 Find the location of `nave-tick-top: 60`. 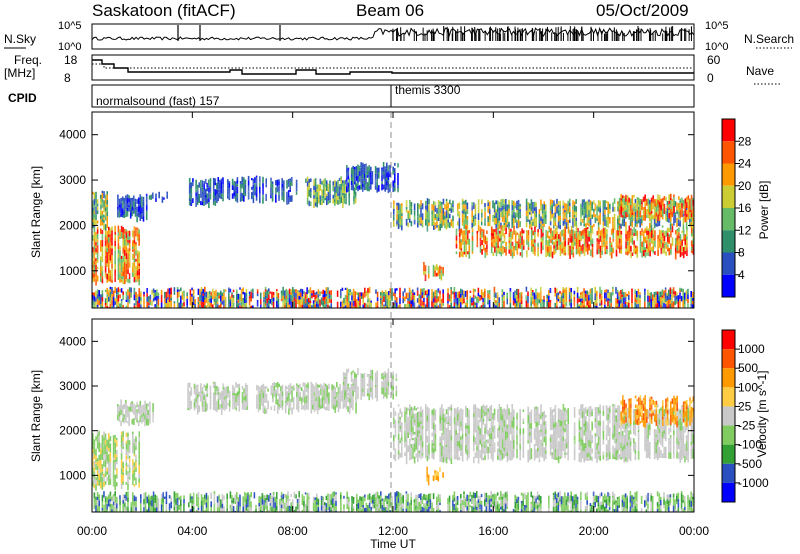

nave-tick-top: 60 is located at coordinates (714, 60).